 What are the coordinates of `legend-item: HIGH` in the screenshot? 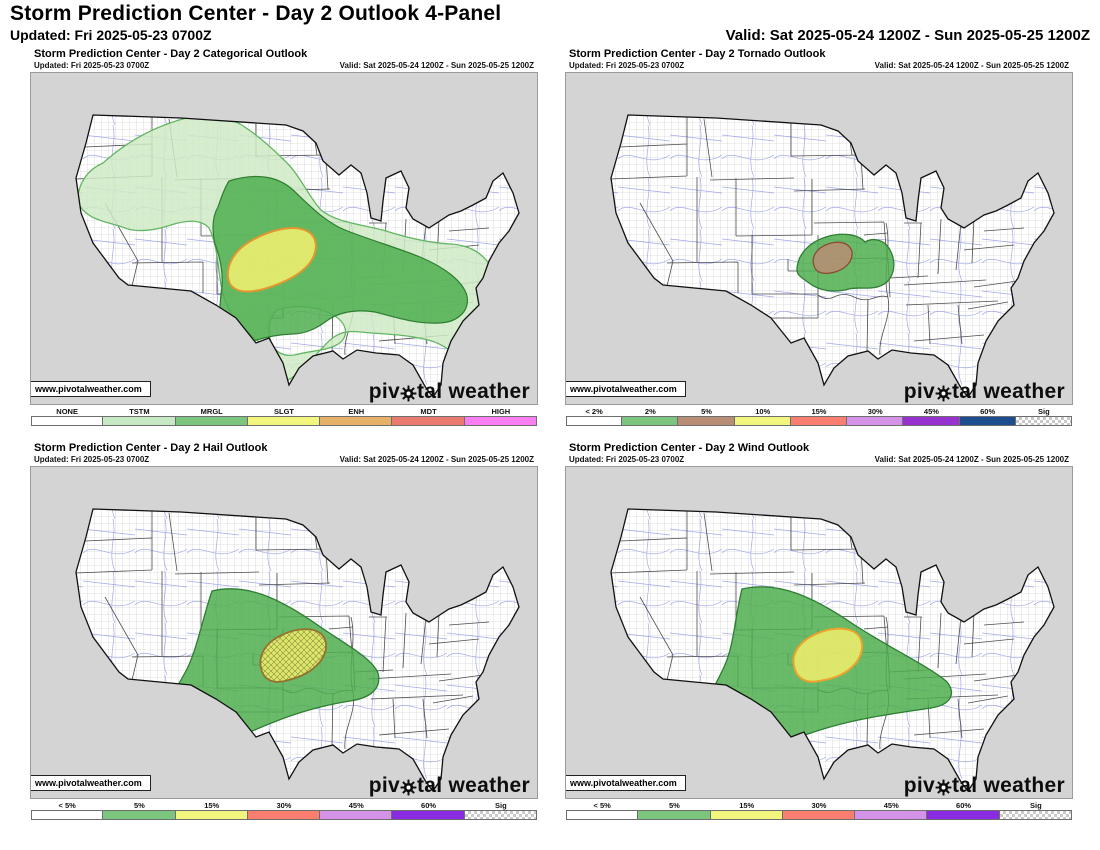 It's located at (500, 416).